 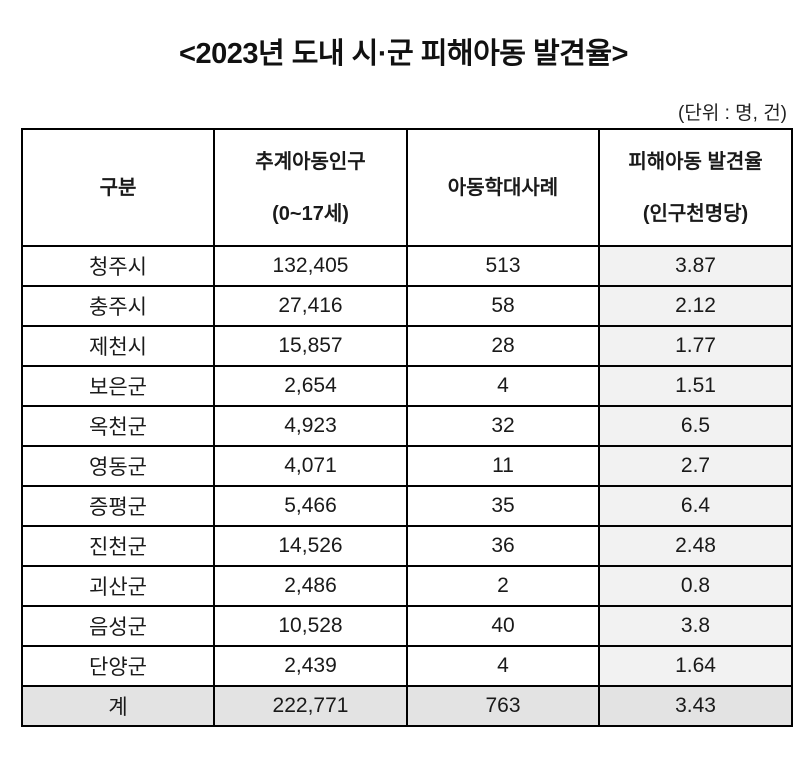 I want to click on region-cell: 증평군, so click(x=118, y=506).